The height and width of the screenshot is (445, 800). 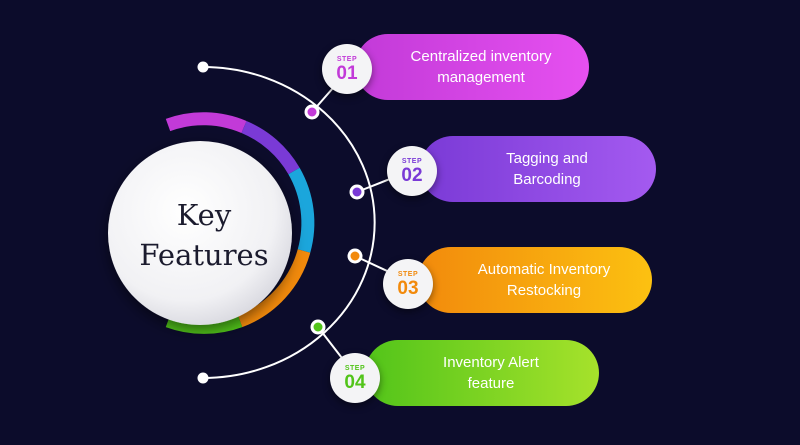 What do you see at coordinates (312, 112) in the screenshot?
I see `arc-dot-01-inner` at bounding box center [312, 112].